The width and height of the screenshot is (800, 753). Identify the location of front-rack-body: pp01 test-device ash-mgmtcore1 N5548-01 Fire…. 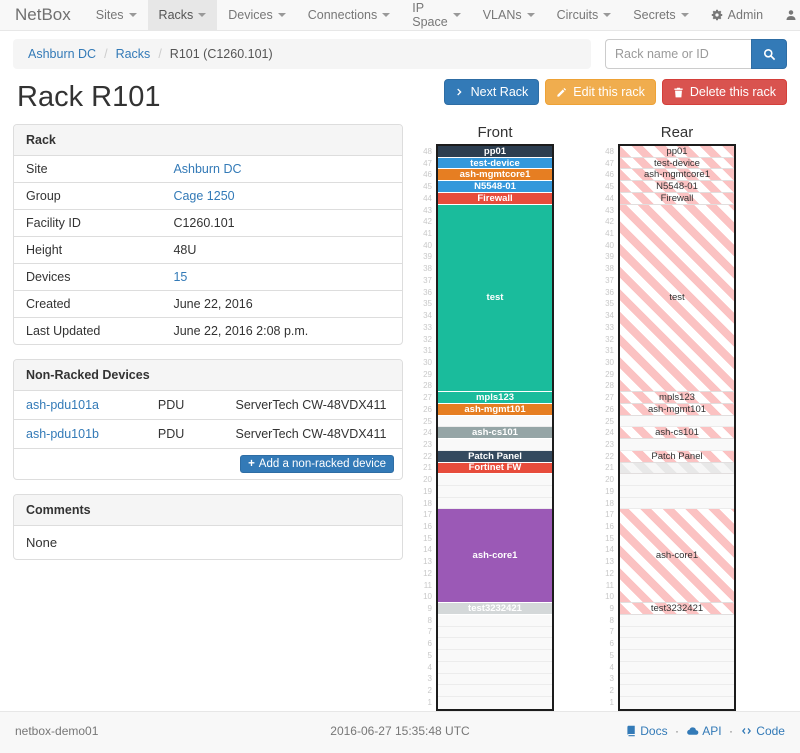
(495, 427).